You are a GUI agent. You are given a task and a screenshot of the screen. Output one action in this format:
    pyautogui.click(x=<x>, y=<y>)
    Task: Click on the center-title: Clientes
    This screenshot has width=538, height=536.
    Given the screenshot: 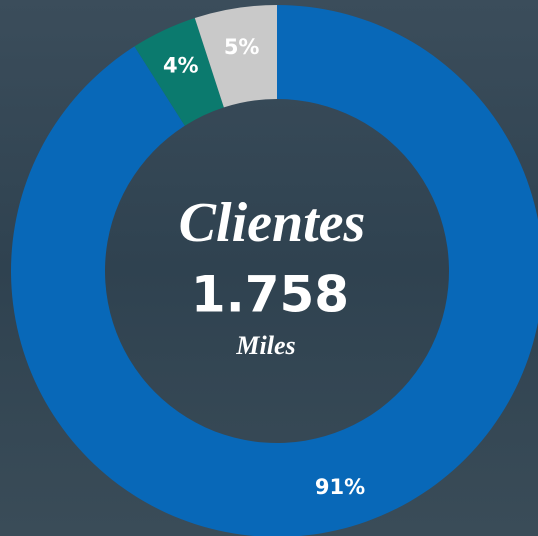 What is the action you would take?
    pyautogui.click(x=272, y=223)
    